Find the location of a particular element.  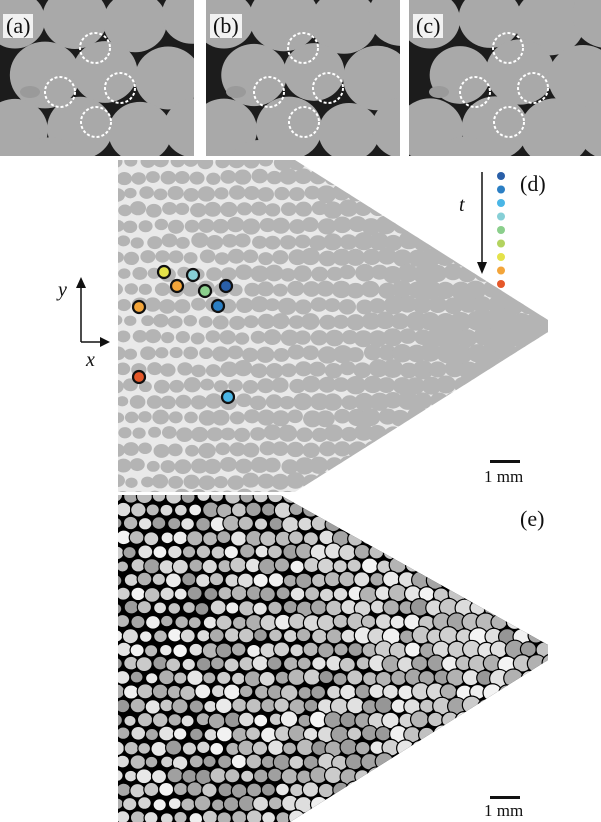

x-axis-label: x is located at coordinates (90, 360).